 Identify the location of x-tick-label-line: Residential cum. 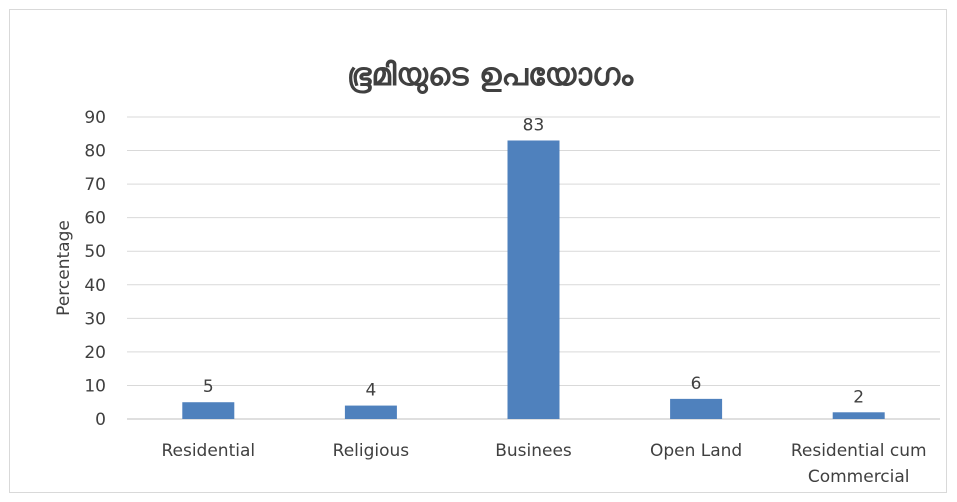
(859, 451).